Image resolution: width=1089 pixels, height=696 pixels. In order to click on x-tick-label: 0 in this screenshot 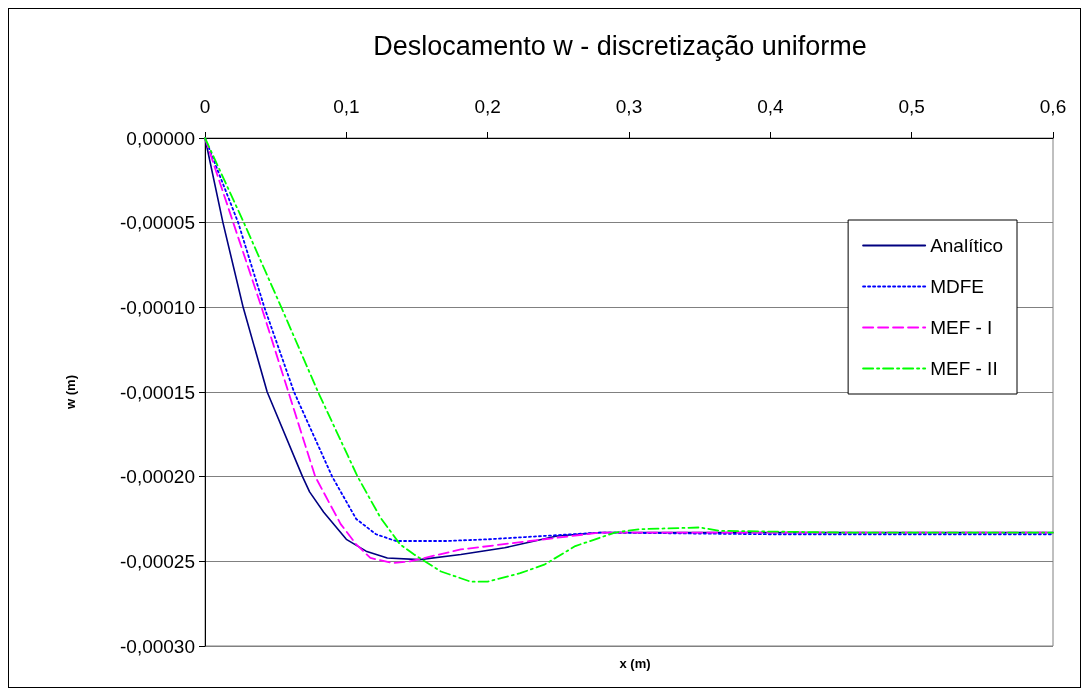, I will do `click(205, 106)`.